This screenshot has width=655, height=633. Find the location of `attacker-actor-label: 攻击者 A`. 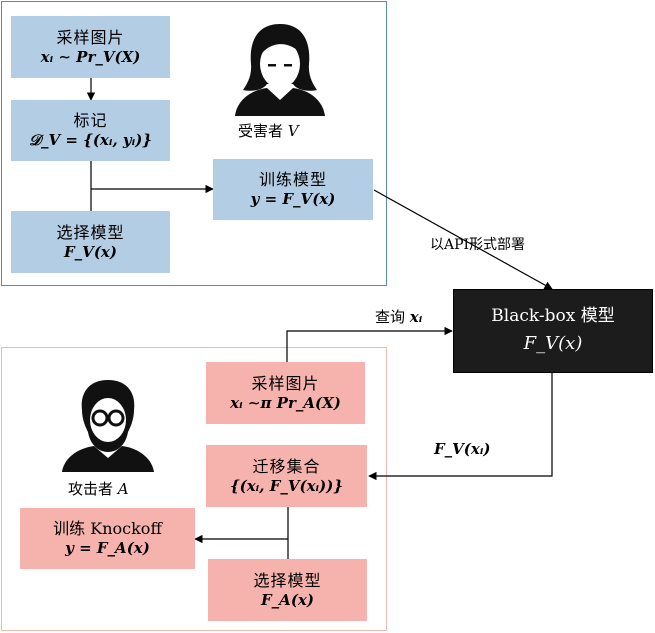

attacker-actor-label: 攻击者 A is located at coordinates (98, 488).